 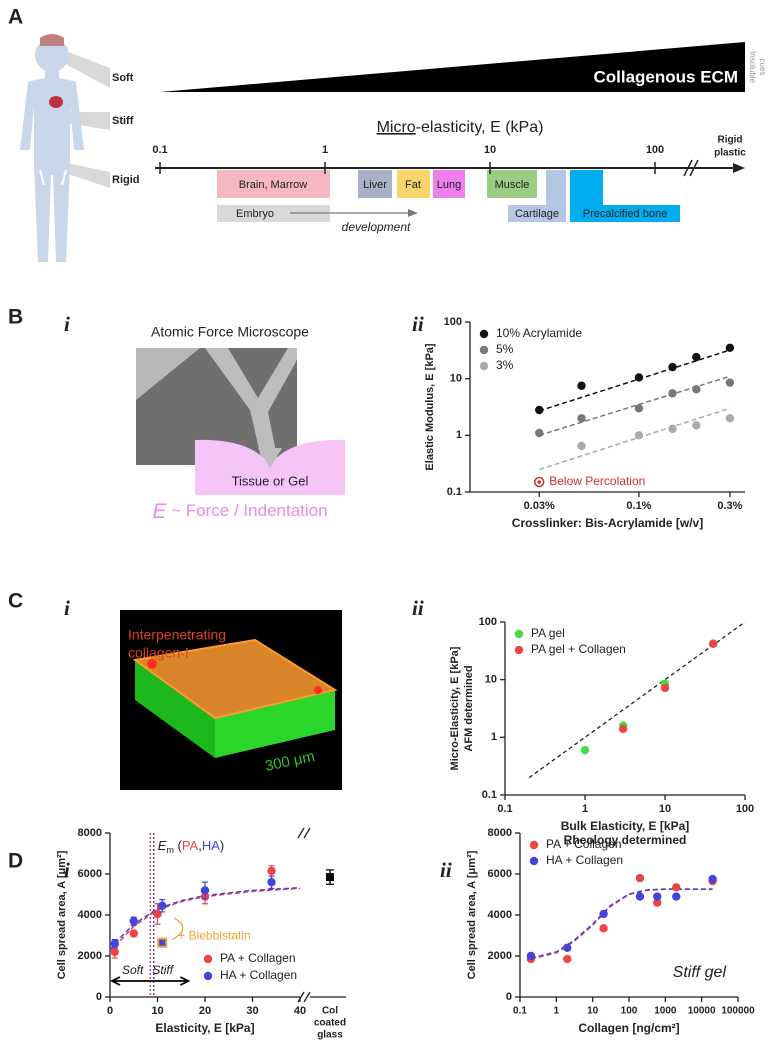 I want to click on y-axis-label: Elastic Modulus, E [kPa], so click(x=430, y=406).